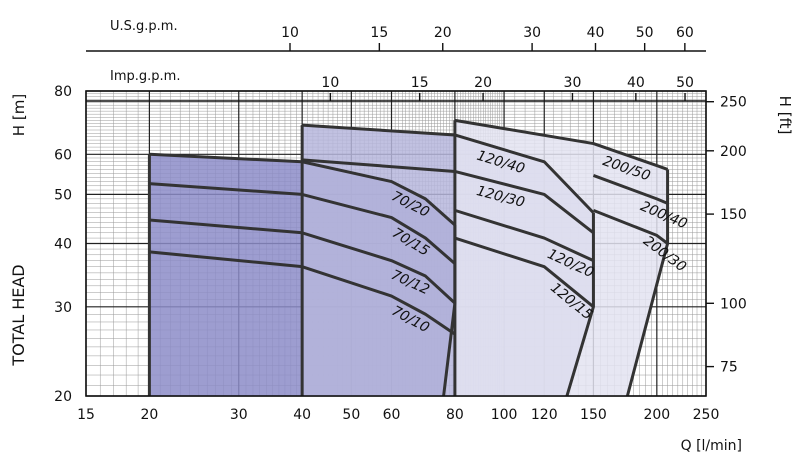  What do you see at coordinates (656, 415) in the screenshot?
I see `x-tick-label: 200` at bounding box center [656, 415].